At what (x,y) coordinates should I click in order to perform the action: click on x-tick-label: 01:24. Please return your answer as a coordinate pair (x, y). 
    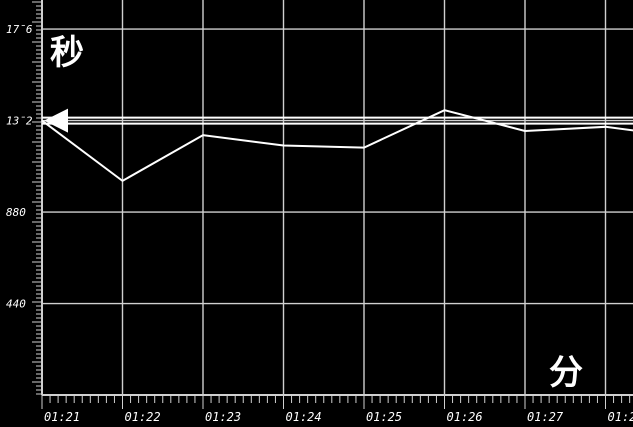
    Looking at the image, I should click on (304, 417).